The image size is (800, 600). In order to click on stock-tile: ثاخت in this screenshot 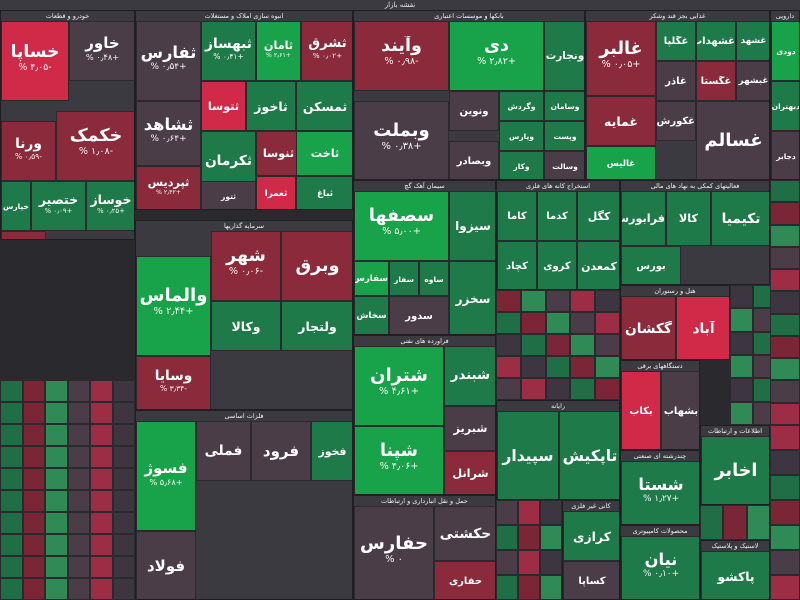, I will do `click(324, 153)`.